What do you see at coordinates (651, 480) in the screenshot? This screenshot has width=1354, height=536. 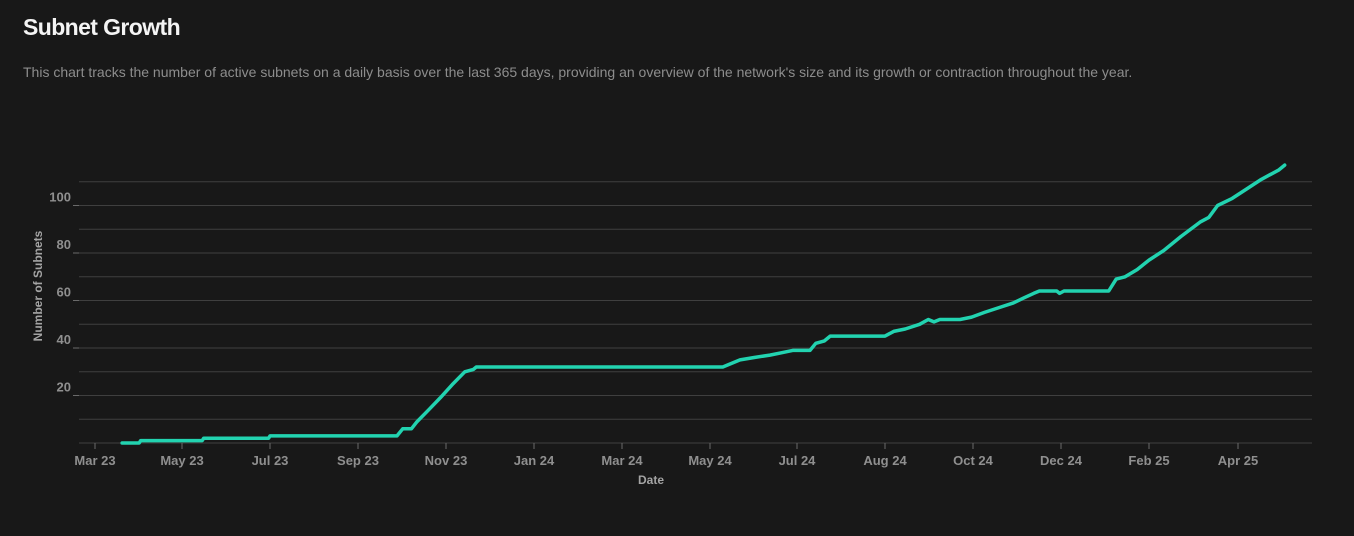 I see `x-axis-title: Date` at bounding box center [651, 480].